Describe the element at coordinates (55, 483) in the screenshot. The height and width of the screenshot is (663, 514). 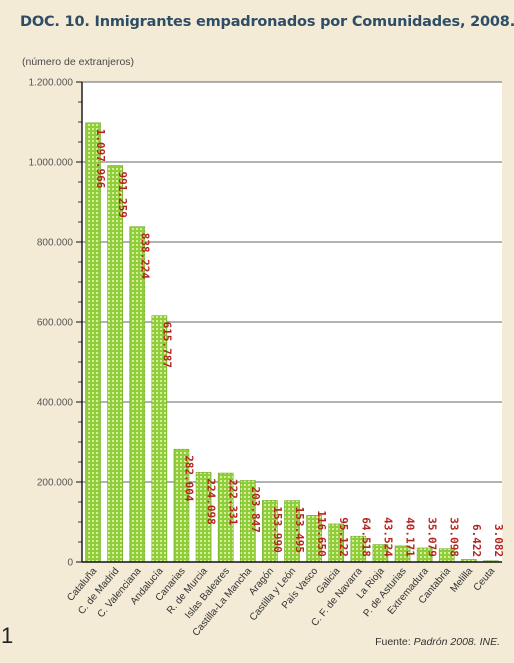
I see `y-tick-label: 200.000` at that location.